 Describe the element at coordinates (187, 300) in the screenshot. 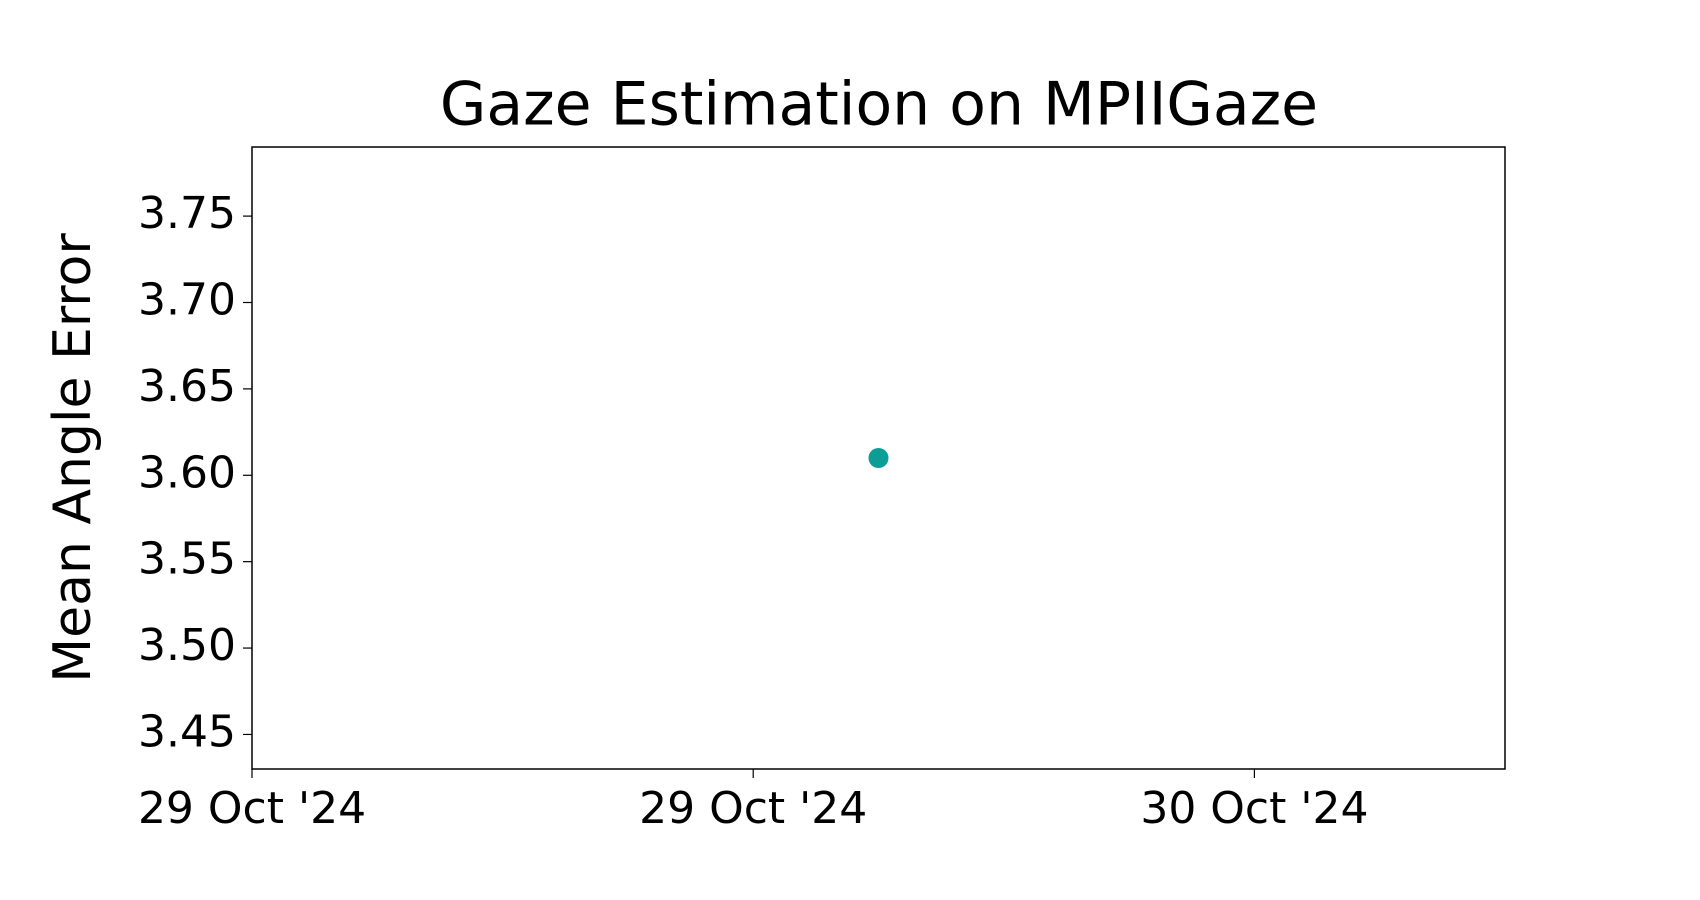

I see `y-tick-label: 3.70` at that location.